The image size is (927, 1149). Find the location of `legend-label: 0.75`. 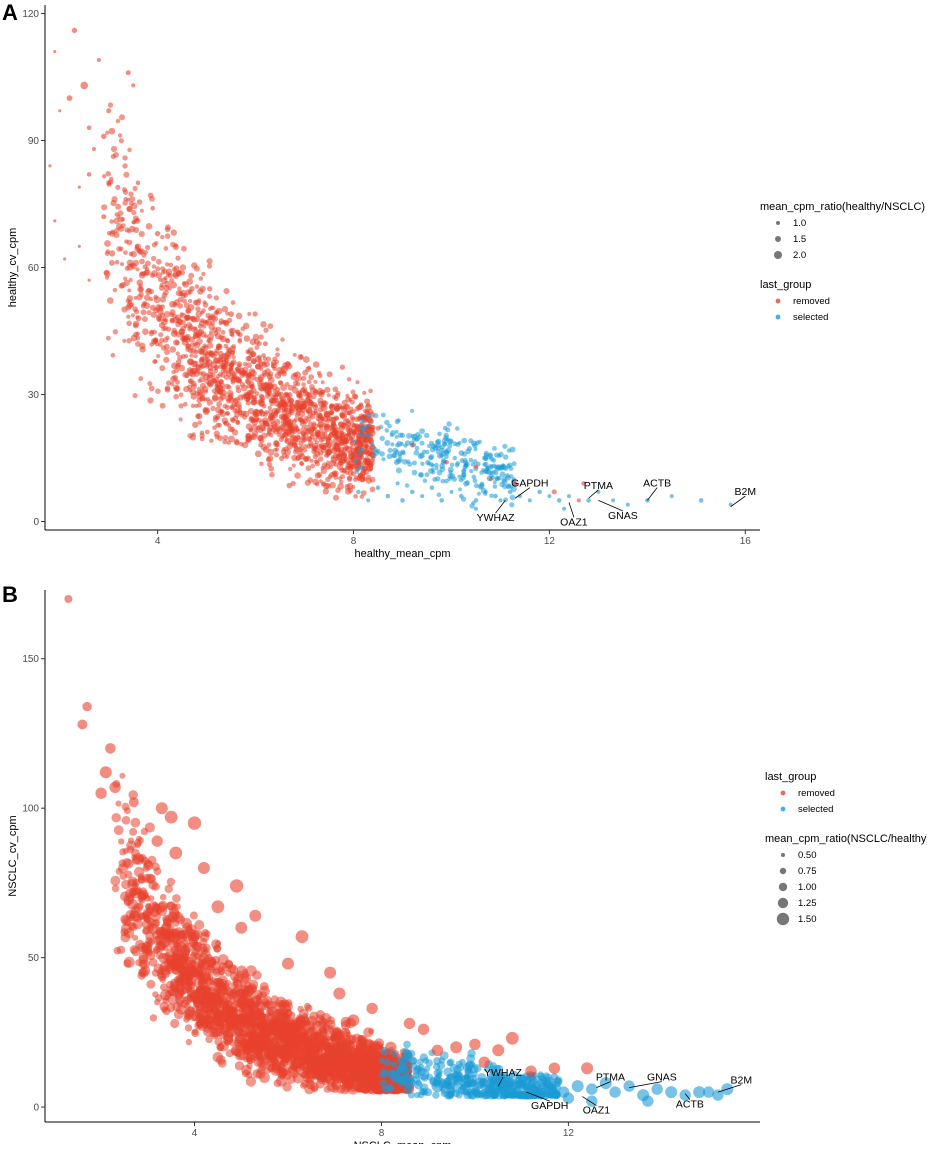

legend-label: 0.75 is located at coordinates (807, 871).